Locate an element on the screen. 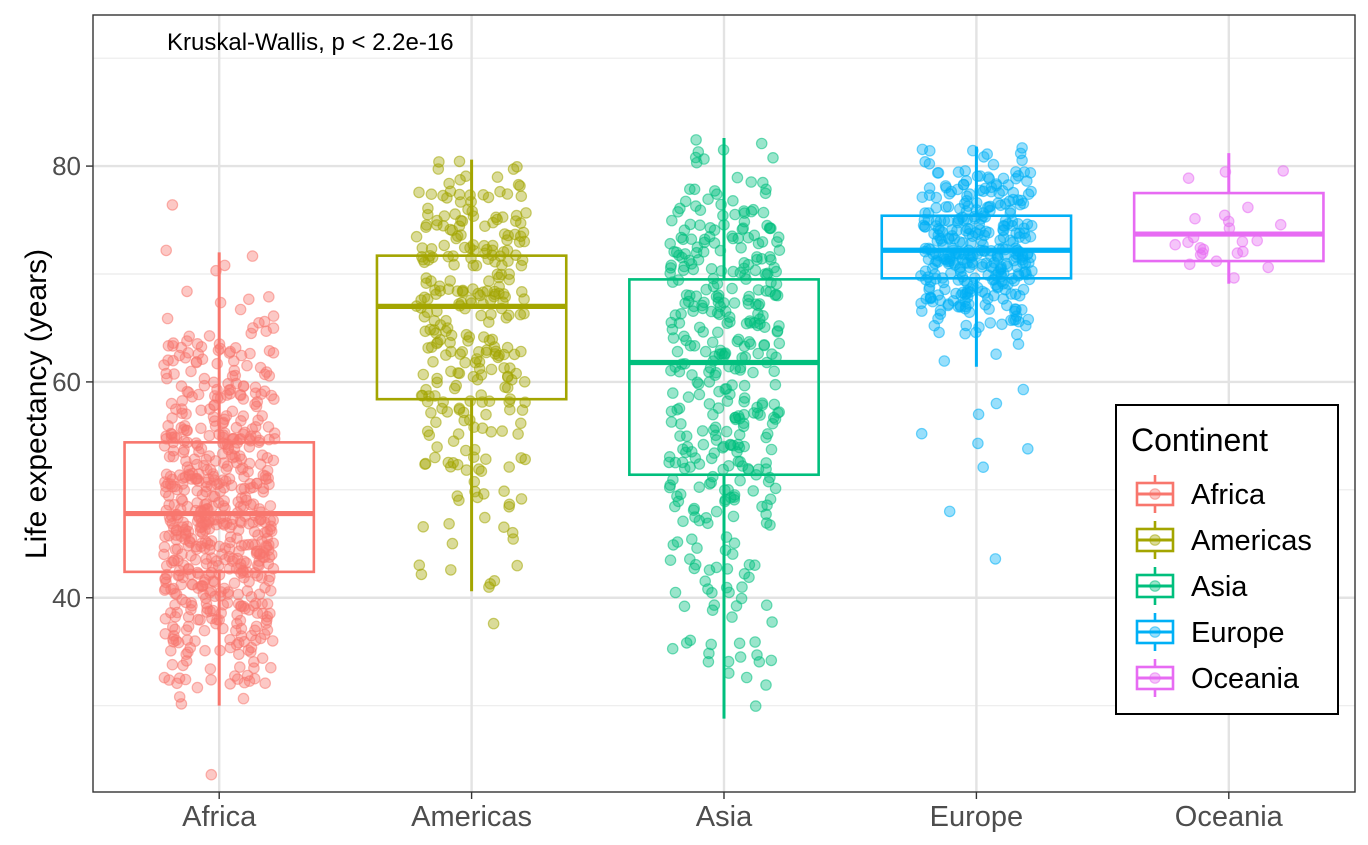  y-tick-label: 60 is located at coordinates (66, 382).